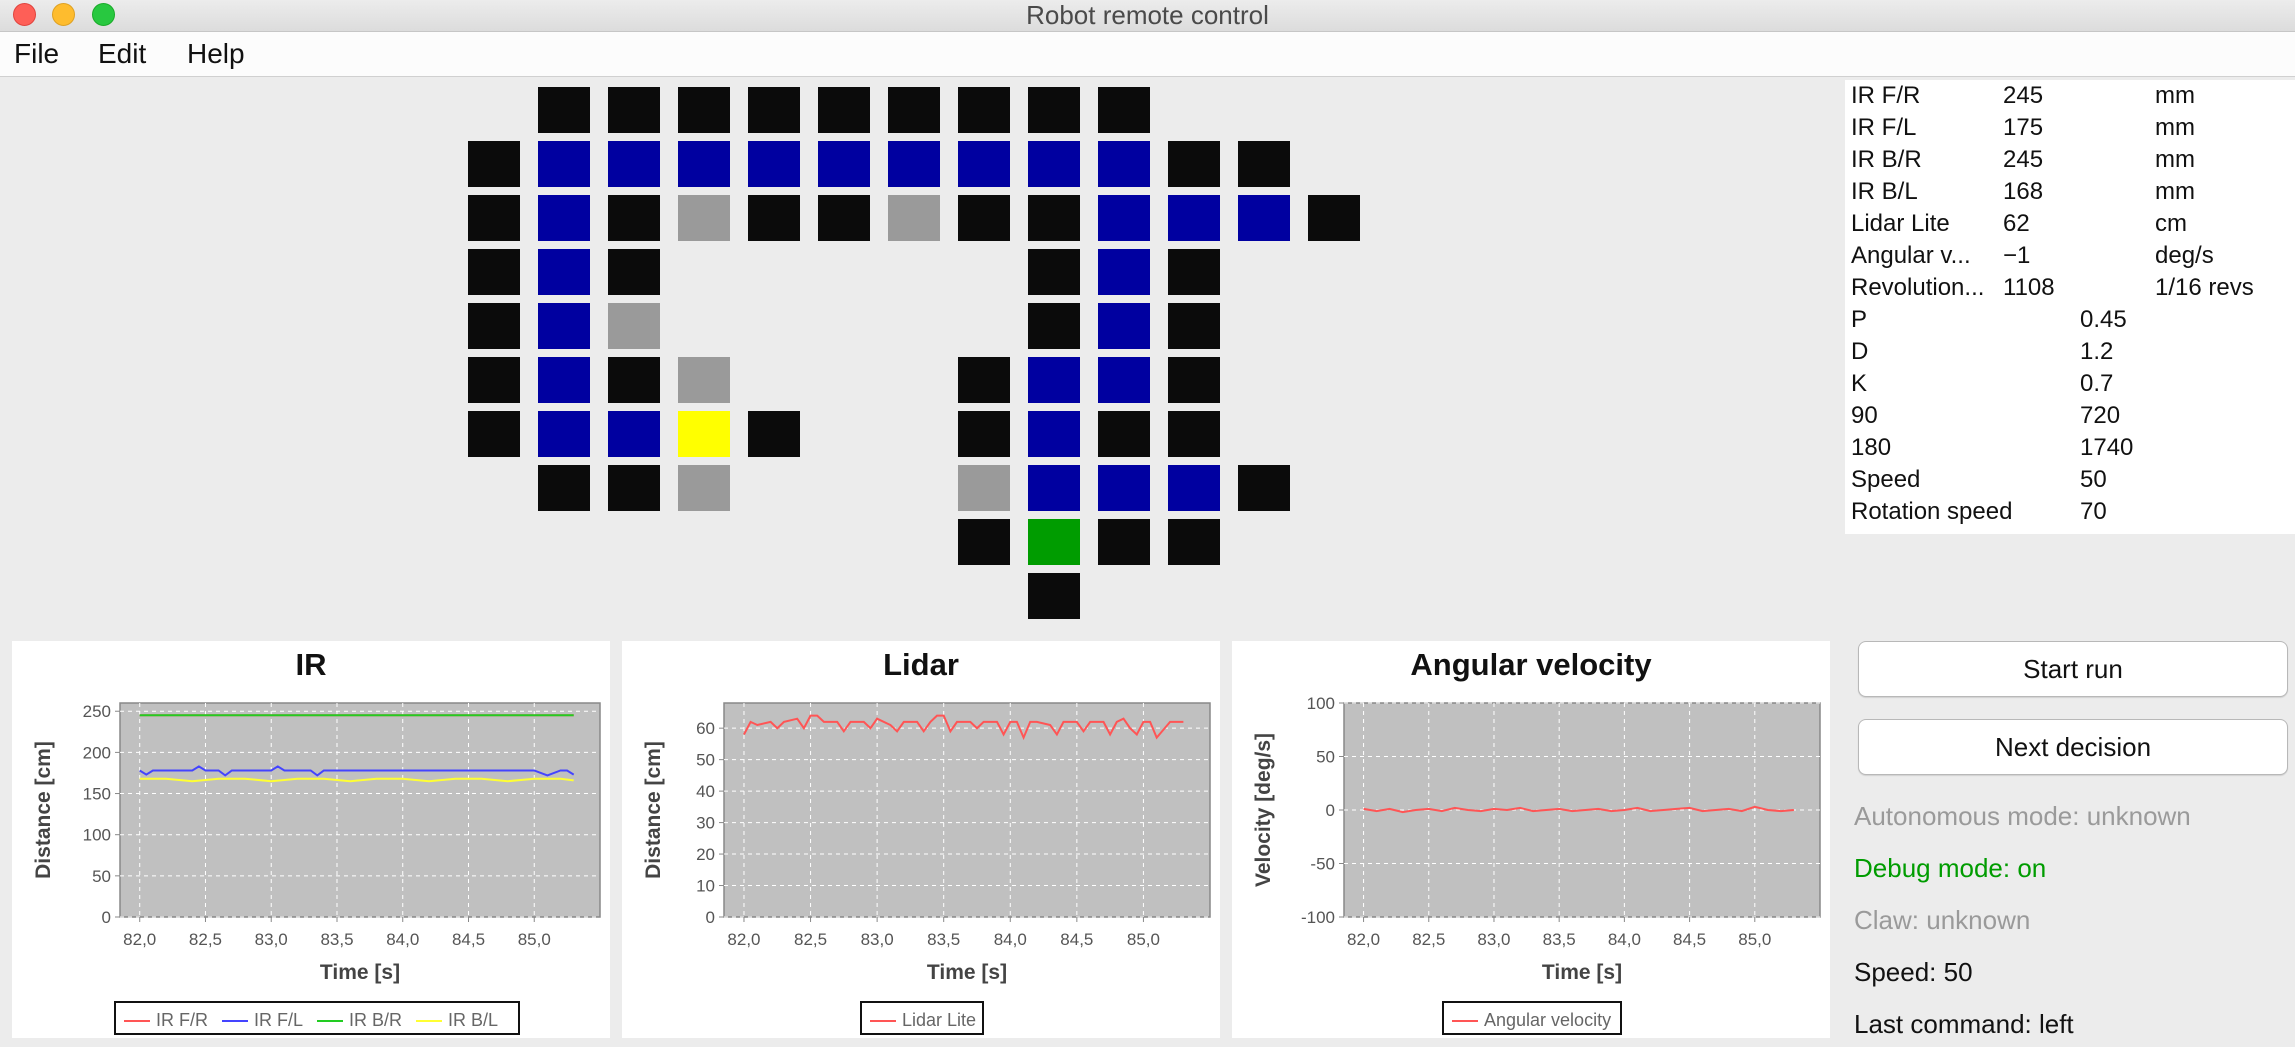 The height and width of the screenshot is (1047, 2295). I want to click on parameter-value: 50, so click(2093, 479).